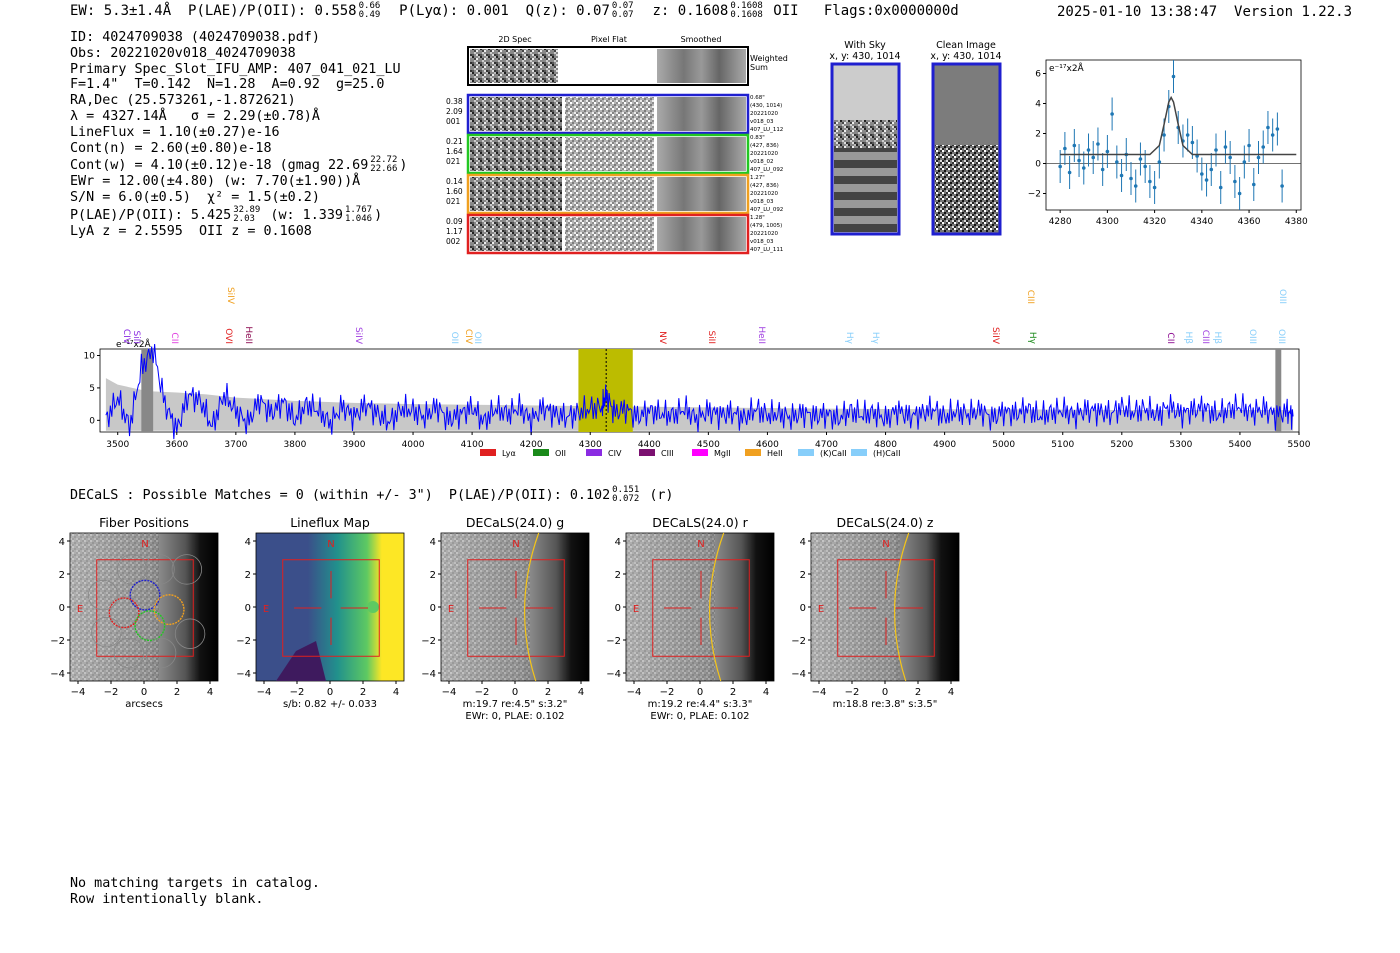 The width and height of the screenshot is (1400, 953). What do you see at coordinates (358, 336) in the screenshot?
I see `spectrum-line-label: SiIV` at bounding box center [358, 336].